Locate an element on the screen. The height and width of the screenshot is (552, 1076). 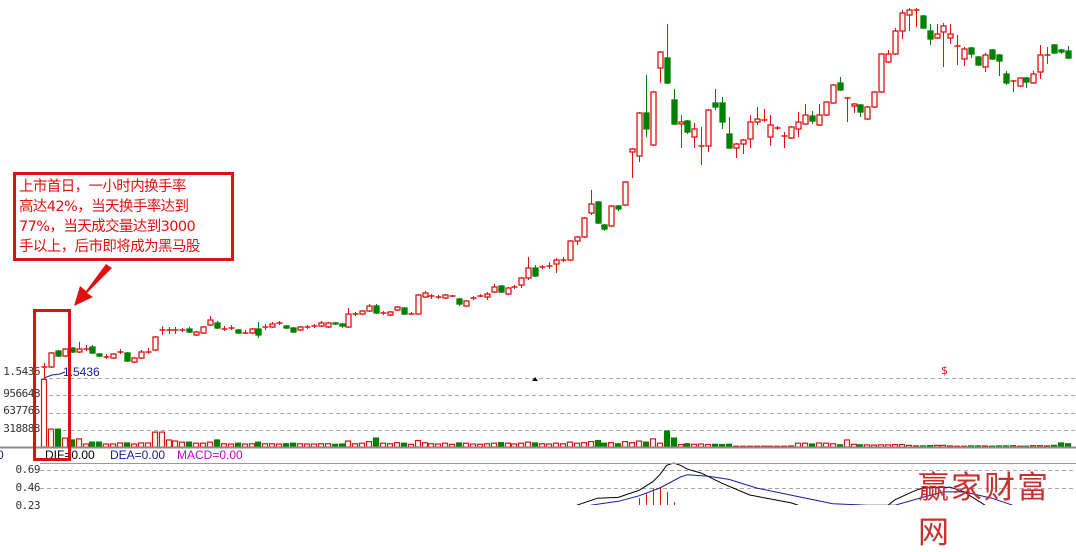
first-day-highlight-box is located at coordinates (52, 385).